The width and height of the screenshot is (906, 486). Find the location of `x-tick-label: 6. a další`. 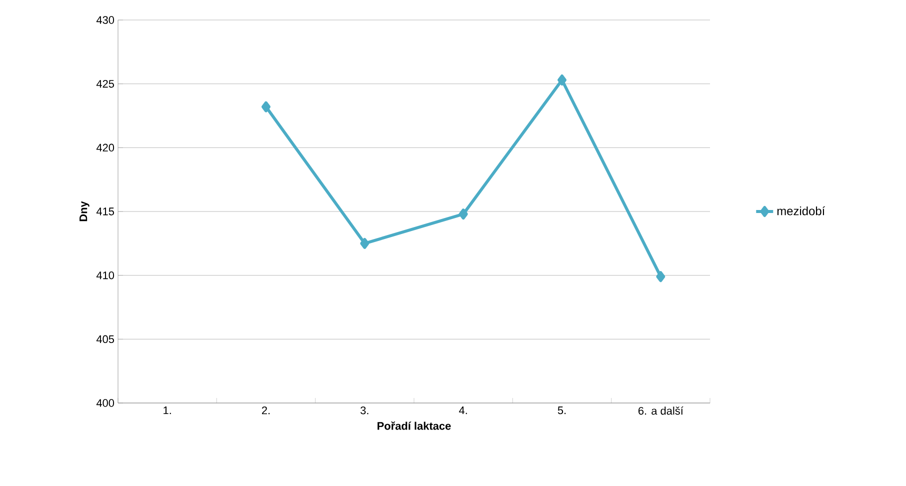

x-tick-label: 6. a další is located at coordinates (661, 410).